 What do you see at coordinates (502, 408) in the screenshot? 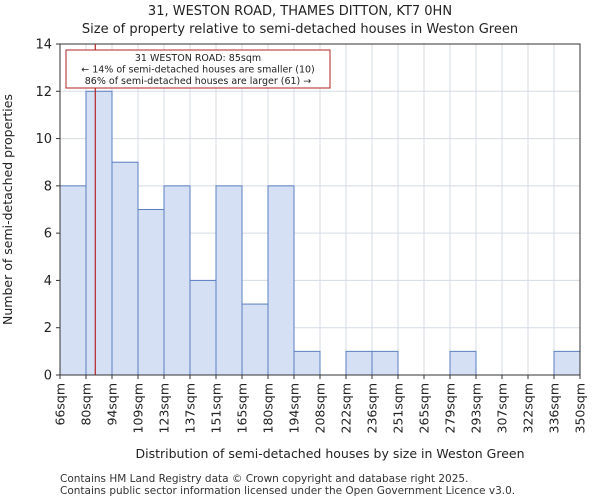
I see `x-tick-label: 307sqm` at bounding box center [502, 408].